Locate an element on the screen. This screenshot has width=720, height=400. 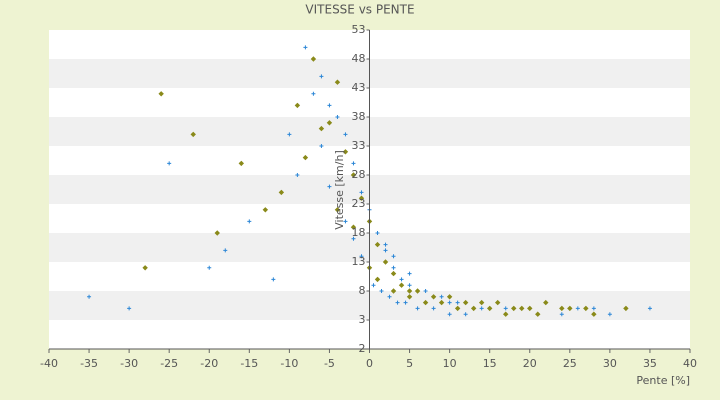
x-axis-label: Pente [%] is located at coordinates (663, 380).